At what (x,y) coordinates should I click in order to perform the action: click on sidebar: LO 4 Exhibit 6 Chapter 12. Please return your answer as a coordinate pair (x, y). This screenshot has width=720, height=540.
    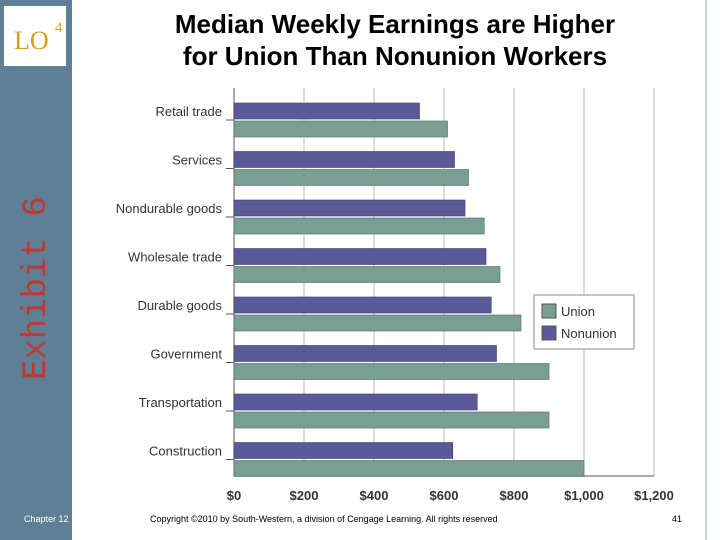
    Looking at the image, I should click on (36, 270).